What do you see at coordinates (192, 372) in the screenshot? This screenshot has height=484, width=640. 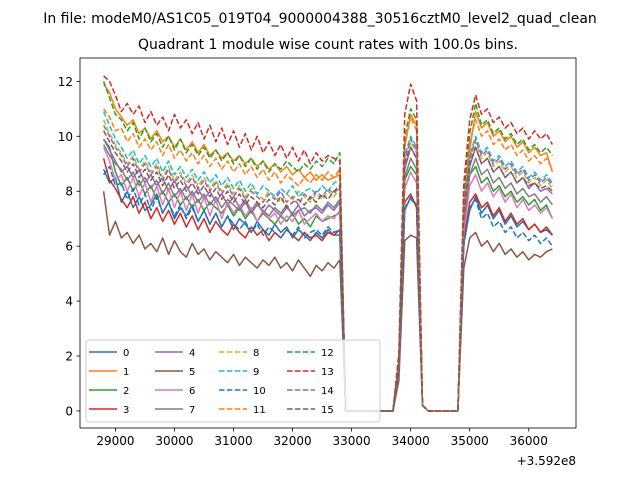 I see `legend-label: 5` at bounding box center [192, 372].